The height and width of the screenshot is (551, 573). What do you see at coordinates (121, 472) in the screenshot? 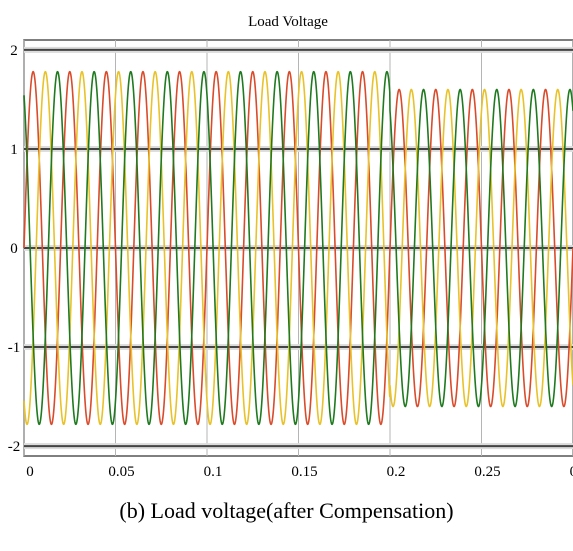
I see `x-tick-label: 0.05` at bounding box center [121, 472].